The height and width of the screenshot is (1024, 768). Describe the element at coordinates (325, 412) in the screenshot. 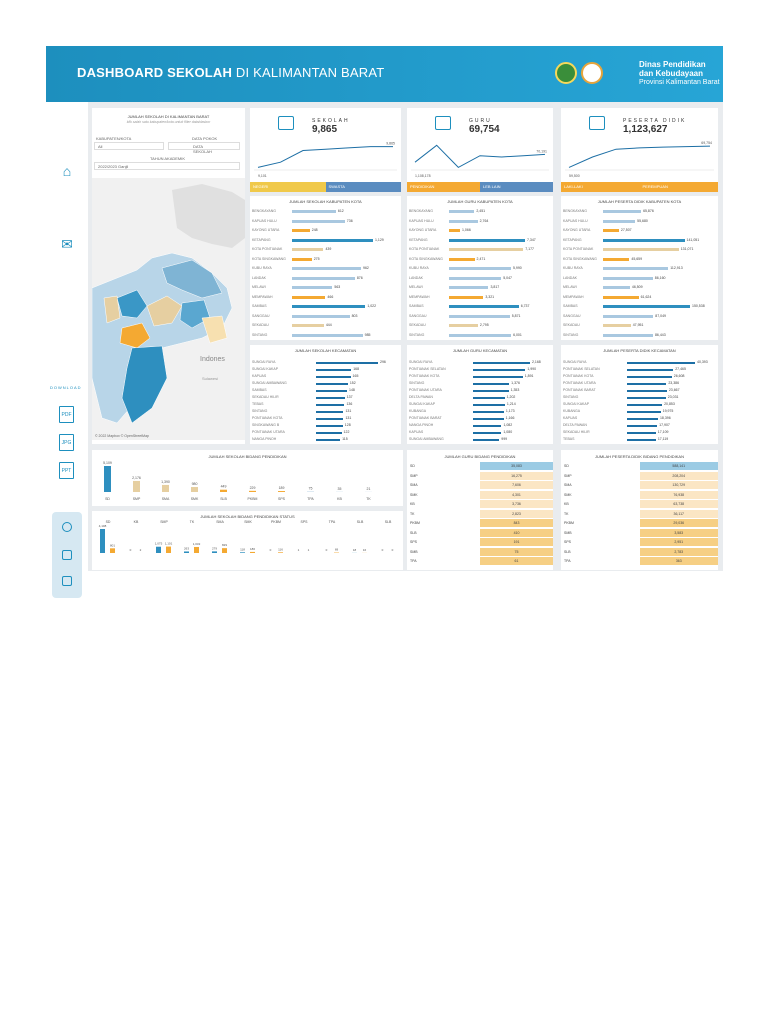

I see `bar-row: SINTANG 131` at that location.